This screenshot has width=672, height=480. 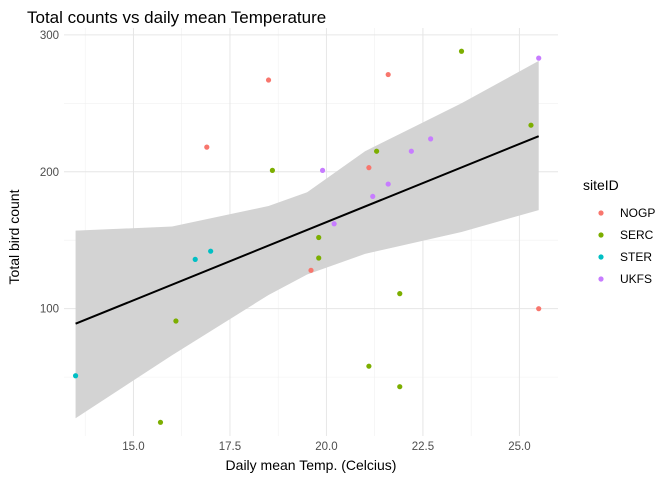 What do you see at coordinates (311, 465) in the screenshot?
I see `x-axis-label: Daily mean Temp. (Celcius)` at bounding box center [311, 465].